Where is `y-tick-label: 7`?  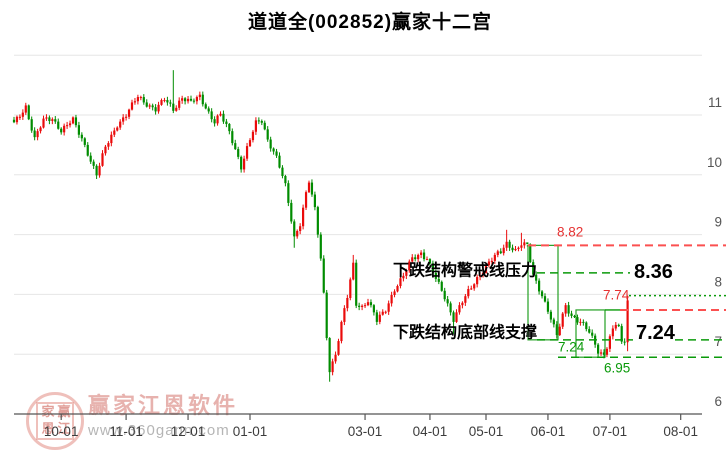 y-tick-label: 7 is located at coordinates (718, 341).